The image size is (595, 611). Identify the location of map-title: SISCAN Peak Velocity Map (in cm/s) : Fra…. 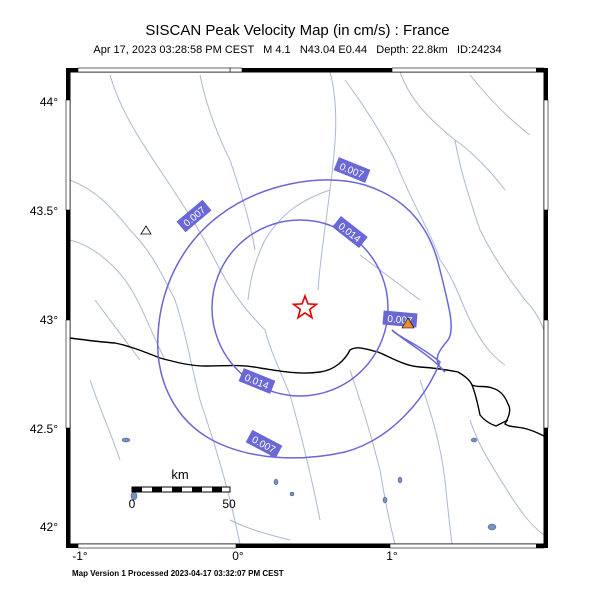
(297, 30).